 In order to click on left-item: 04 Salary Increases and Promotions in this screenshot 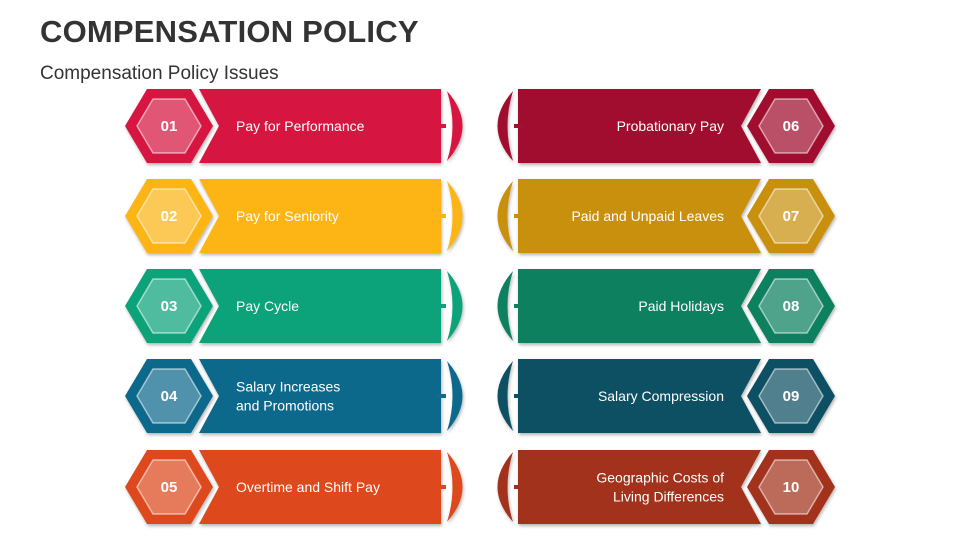, I will do `click(294, 396)`.